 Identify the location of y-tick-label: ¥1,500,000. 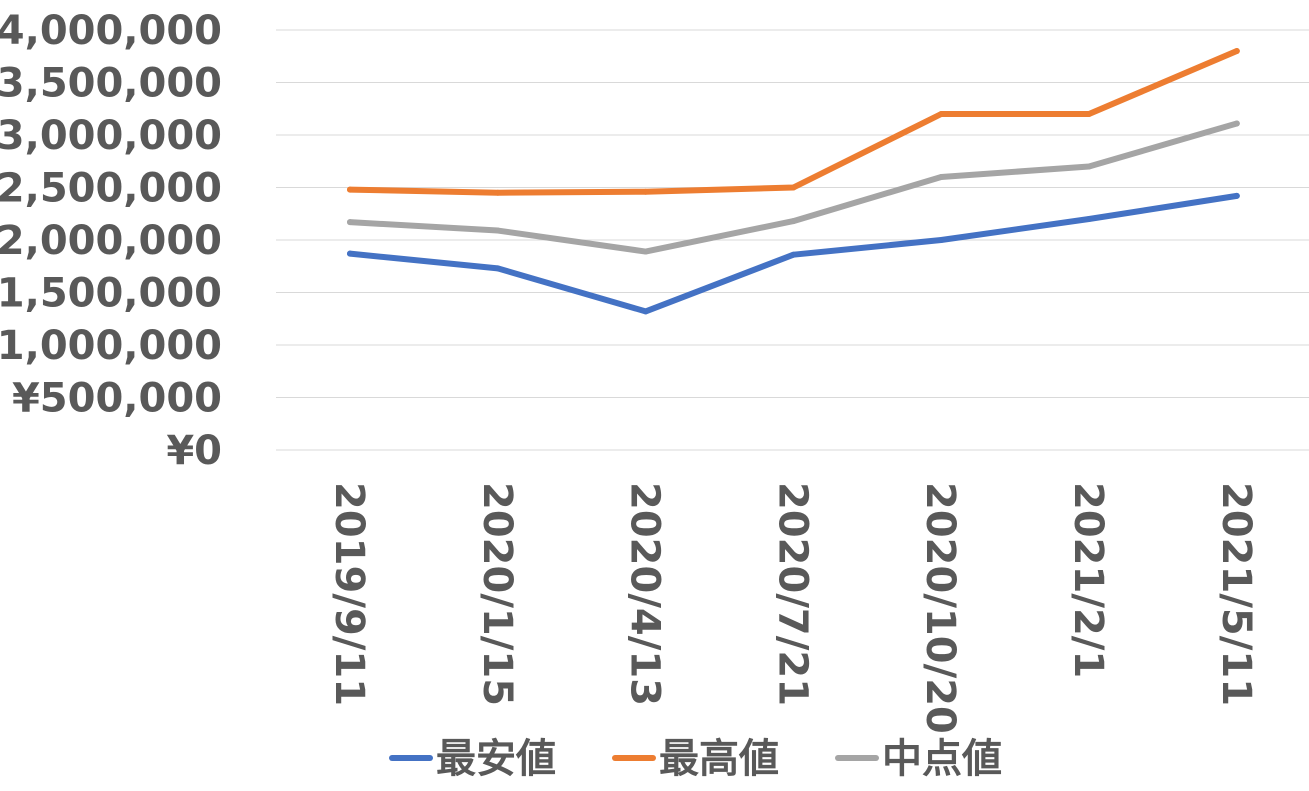
(111, 294).